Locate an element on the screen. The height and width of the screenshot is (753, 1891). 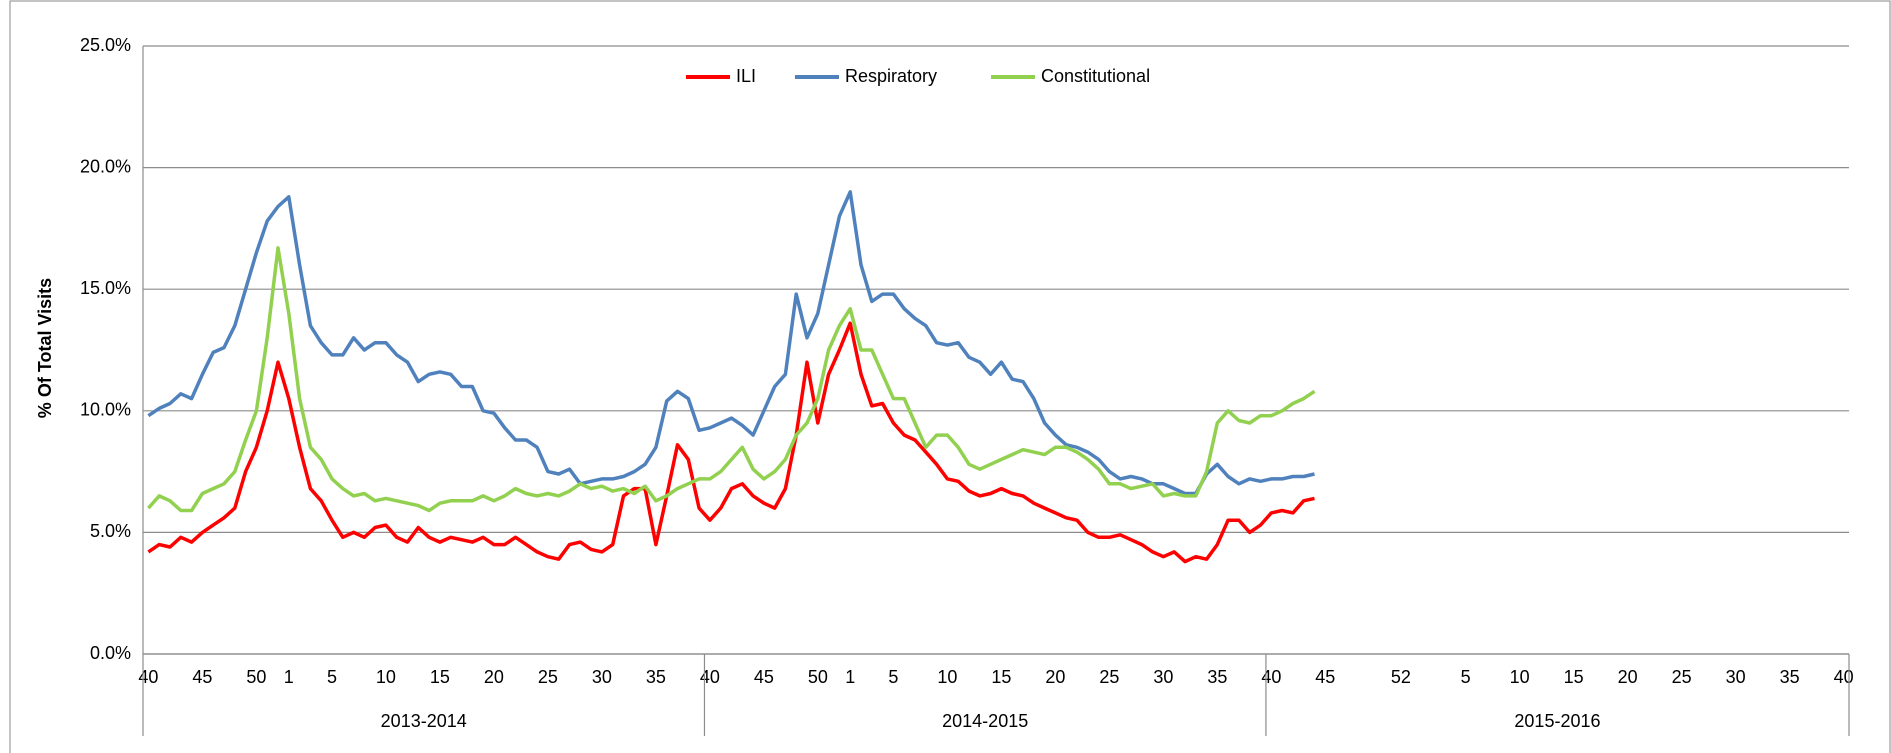
group-label: 2014-2015 is located at coordinates (985, 721).